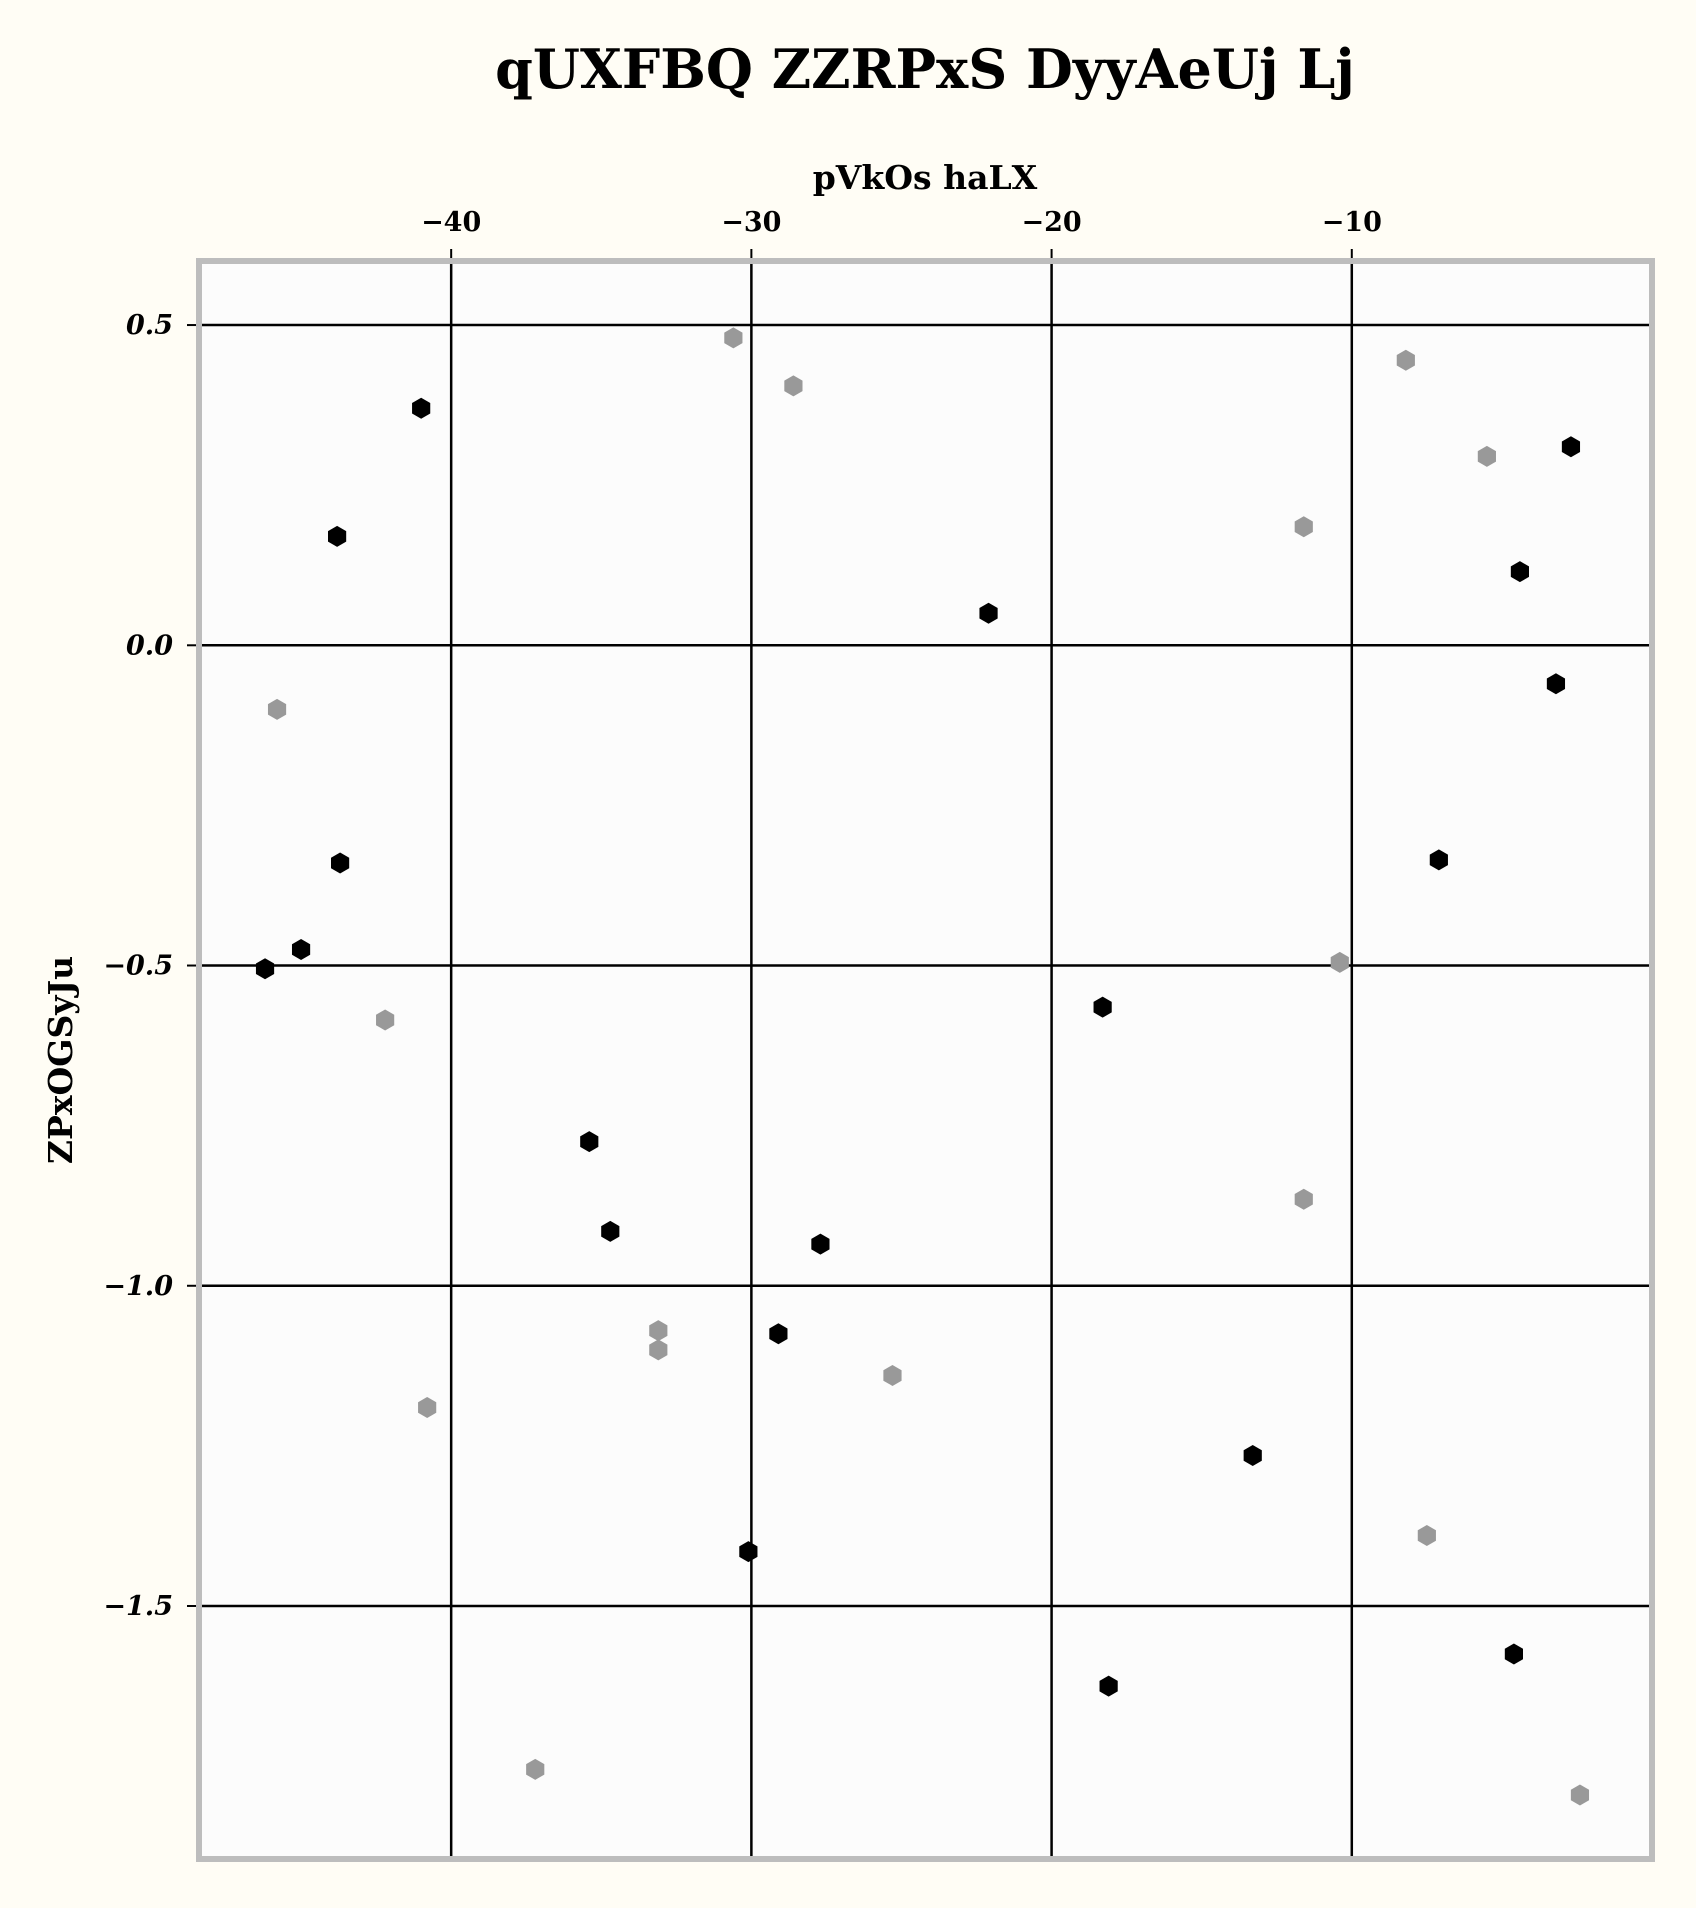  Describe the element at coordinates (138, 1286) in the screenshot. I see `y-tick-label: −1.0` at that location.